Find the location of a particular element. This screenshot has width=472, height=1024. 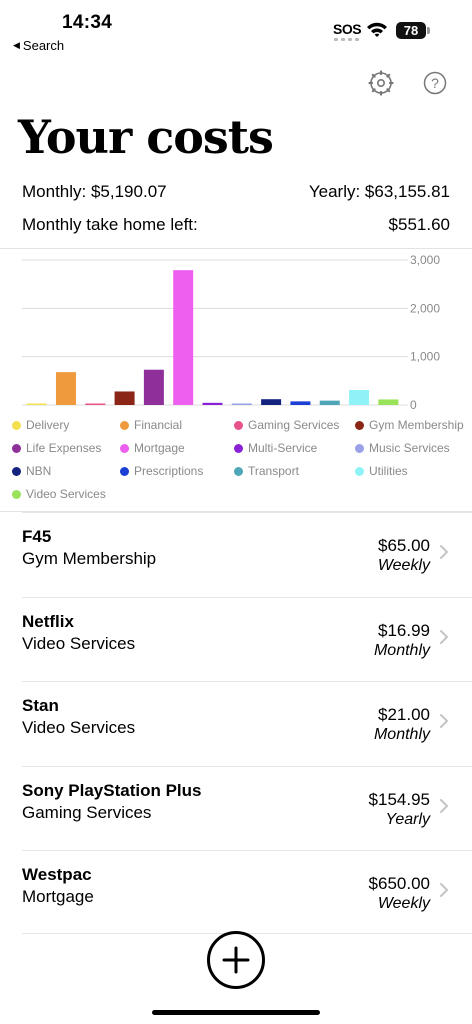

legend-item: Mortgage is located at coordinates (177, 448).